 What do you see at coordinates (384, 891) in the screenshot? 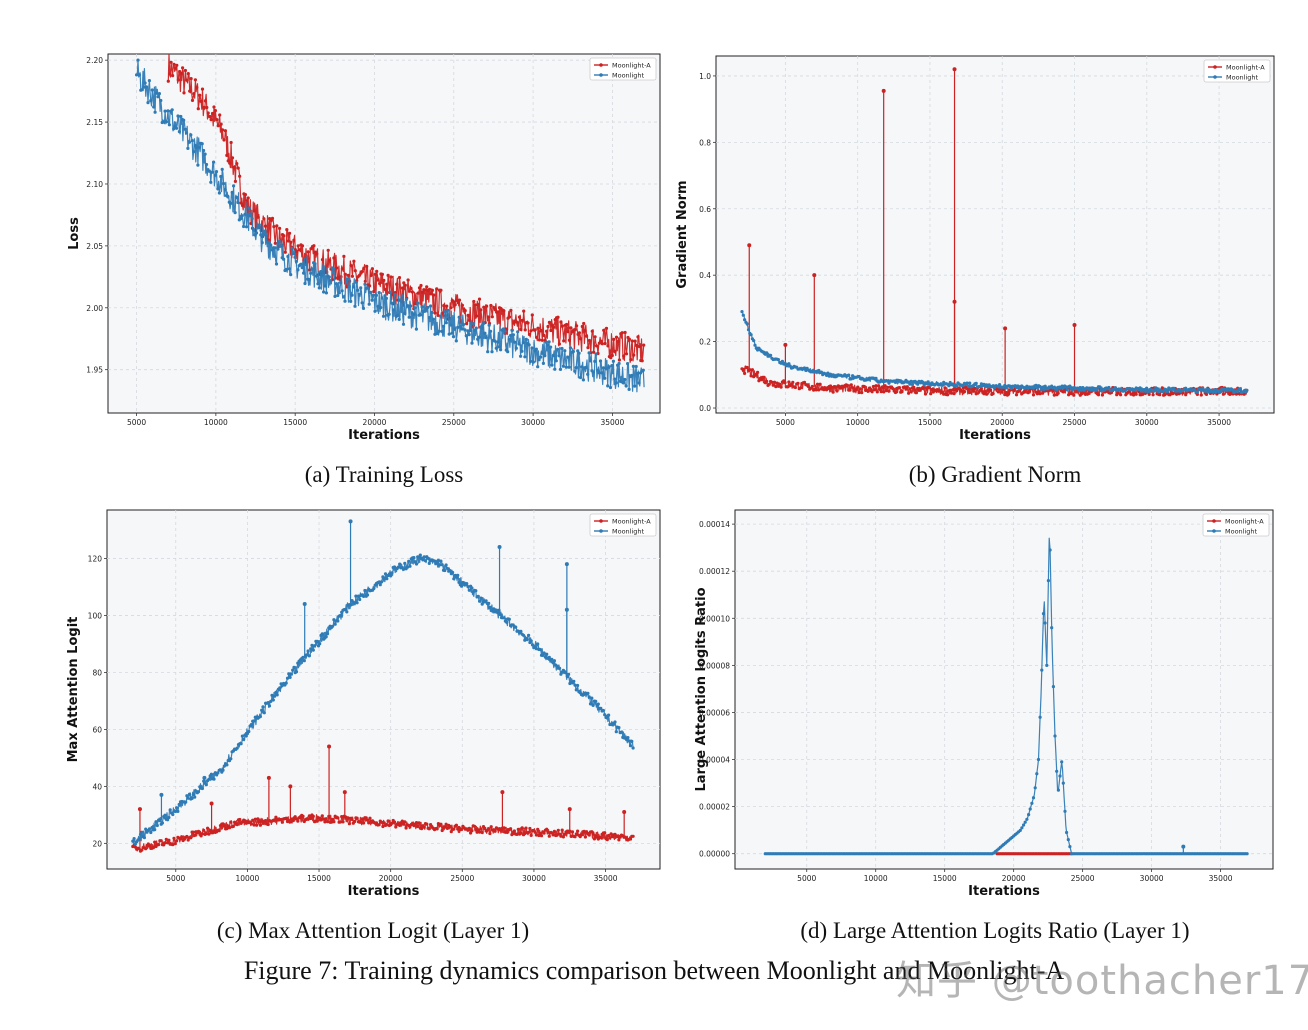
I see `x-axis-label: Iterations` at bounding box center [384, 891].